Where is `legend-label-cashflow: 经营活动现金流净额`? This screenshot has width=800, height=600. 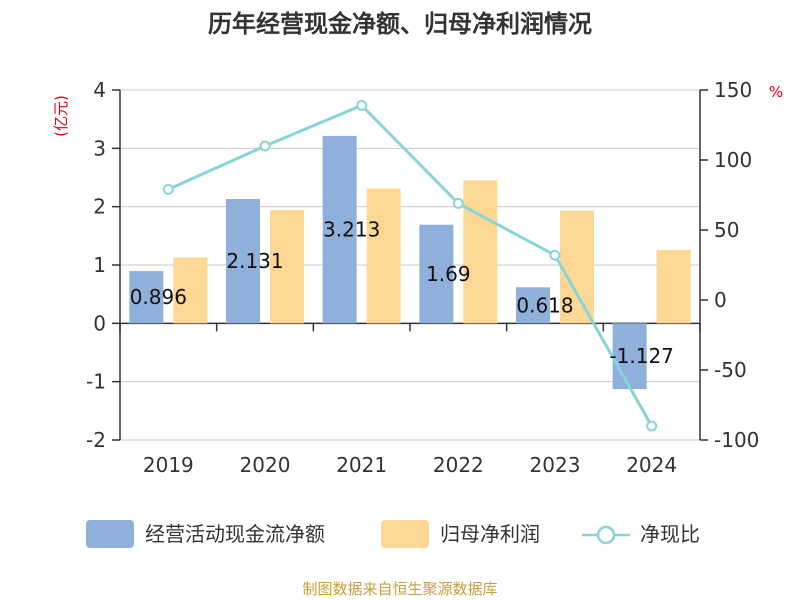
legend-label-cashflow: 经营活动现金流净额 is located at coordinates (235, 534).